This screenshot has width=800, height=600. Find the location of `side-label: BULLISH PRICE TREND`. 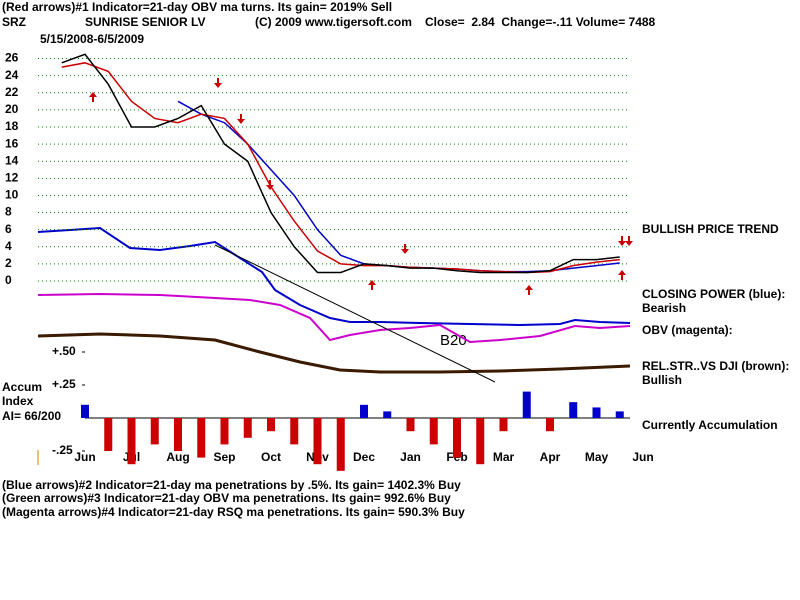

side-label: BULLISH PRICE TREND is located at coordinates (710, 229).